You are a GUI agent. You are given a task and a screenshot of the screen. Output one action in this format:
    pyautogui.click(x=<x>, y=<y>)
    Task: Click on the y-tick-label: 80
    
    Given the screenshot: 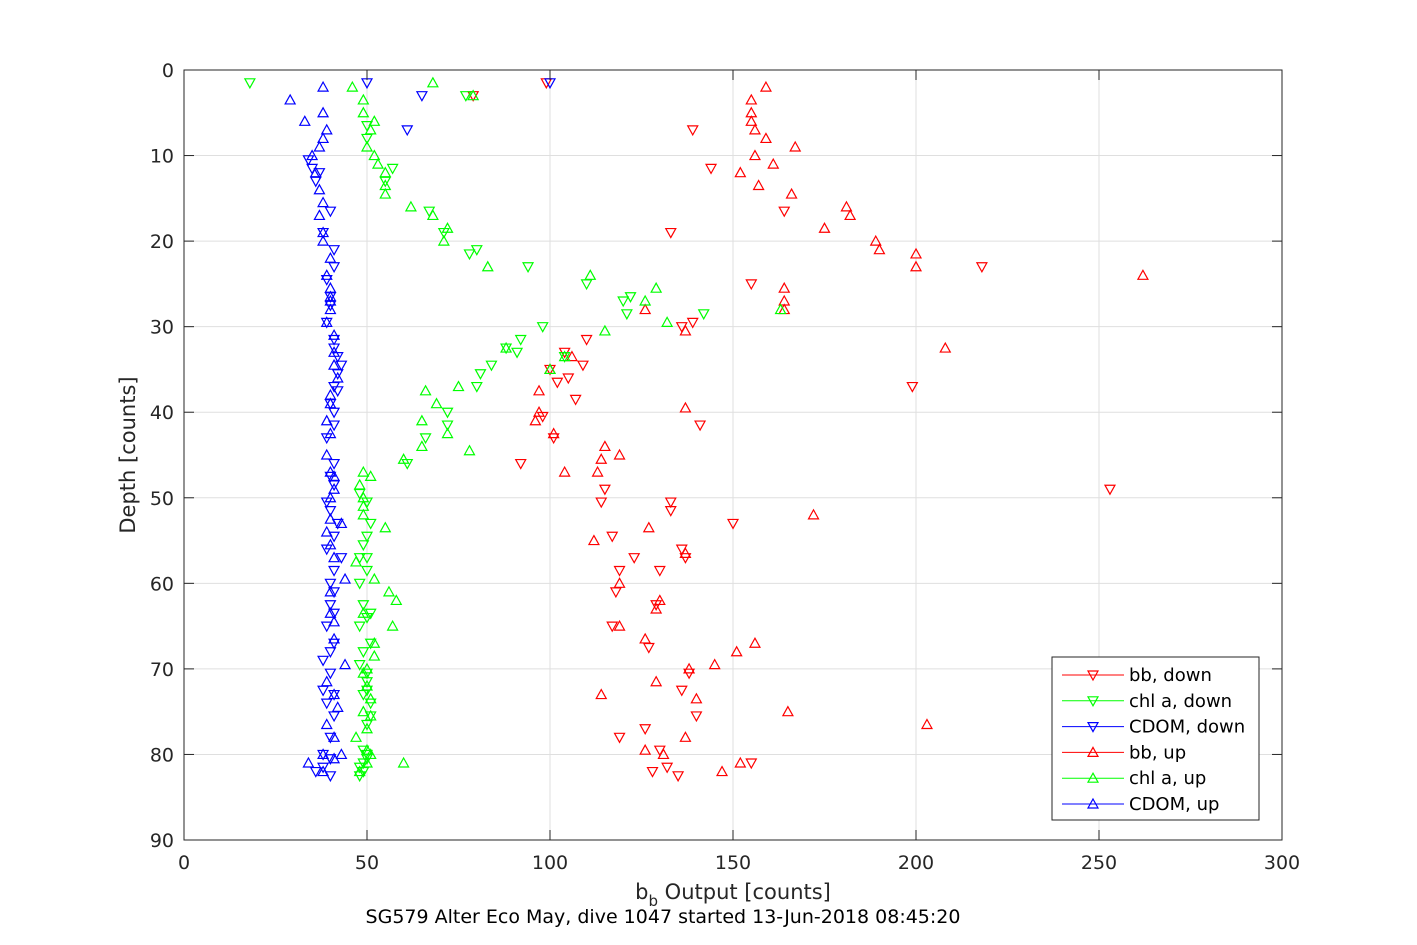 What is the action you would take?
    pyautogui.click(x=162, y=755)
    